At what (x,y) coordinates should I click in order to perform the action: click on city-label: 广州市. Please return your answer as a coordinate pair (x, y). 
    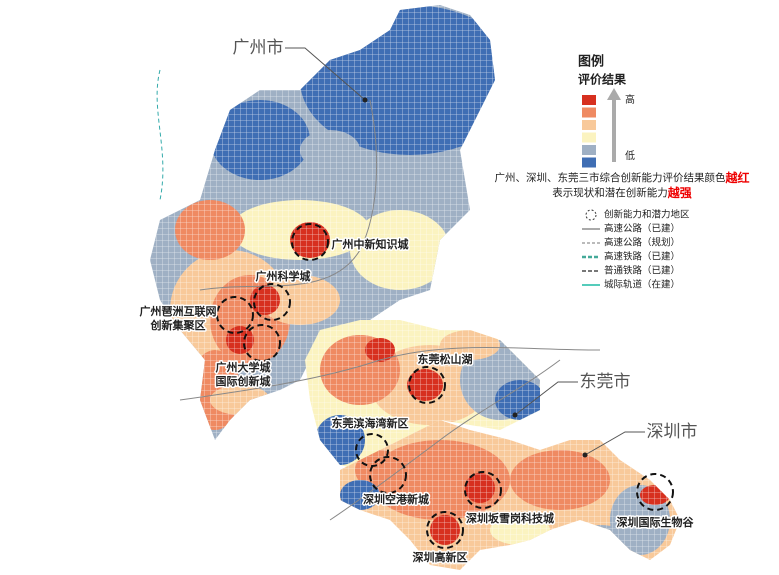
    Looking at the image, I should click on (258, 48).